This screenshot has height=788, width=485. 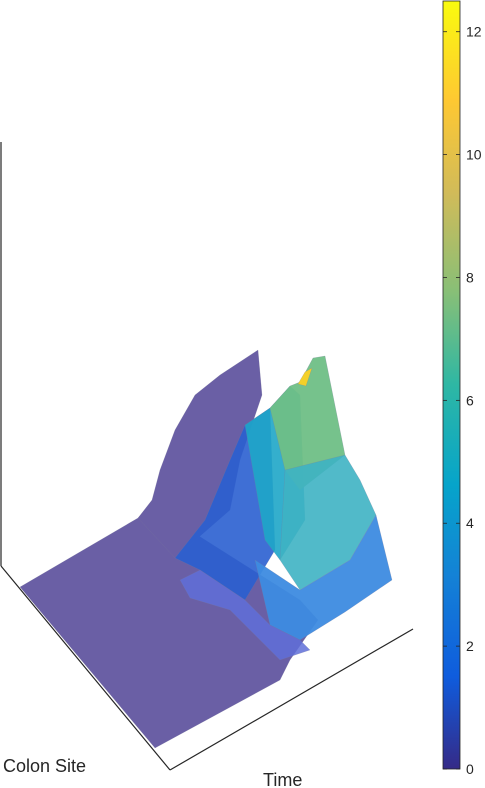 I want to click on surface-peak, so click(x=305, y=377).